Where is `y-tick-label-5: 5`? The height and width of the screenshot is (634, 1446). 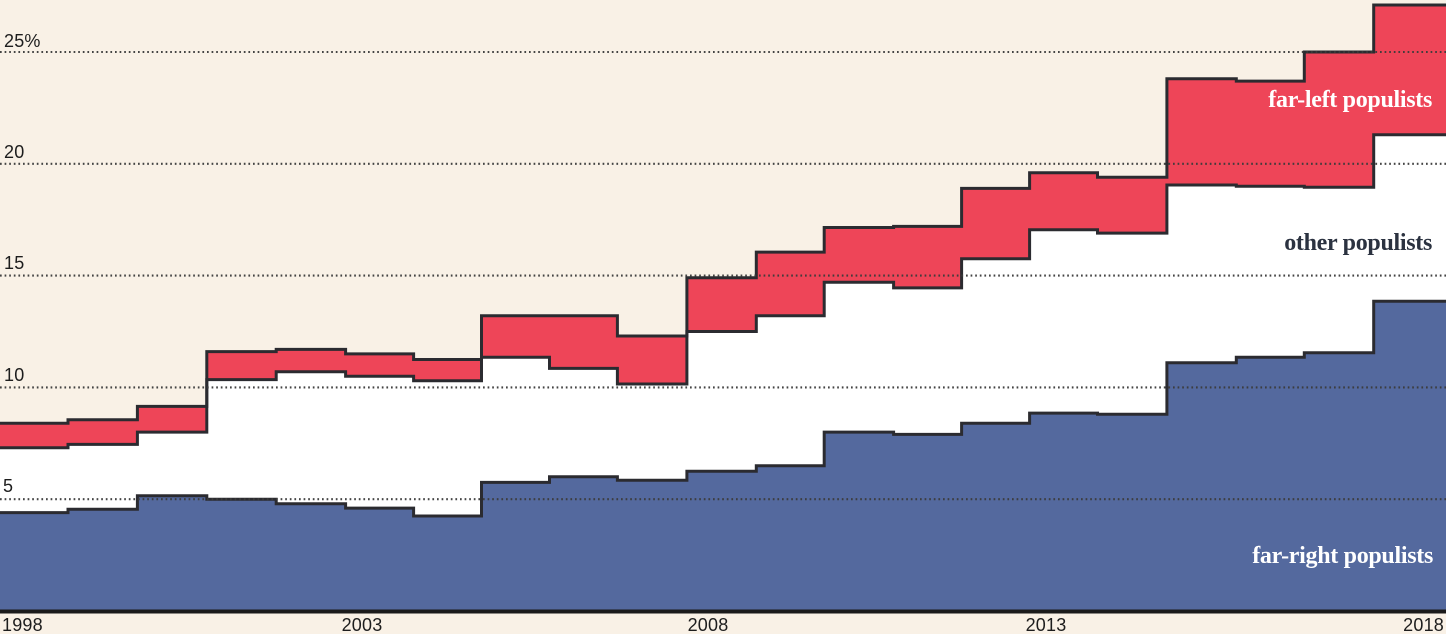 y-tick-label-5: 5 is located at coordinates (8, 486).